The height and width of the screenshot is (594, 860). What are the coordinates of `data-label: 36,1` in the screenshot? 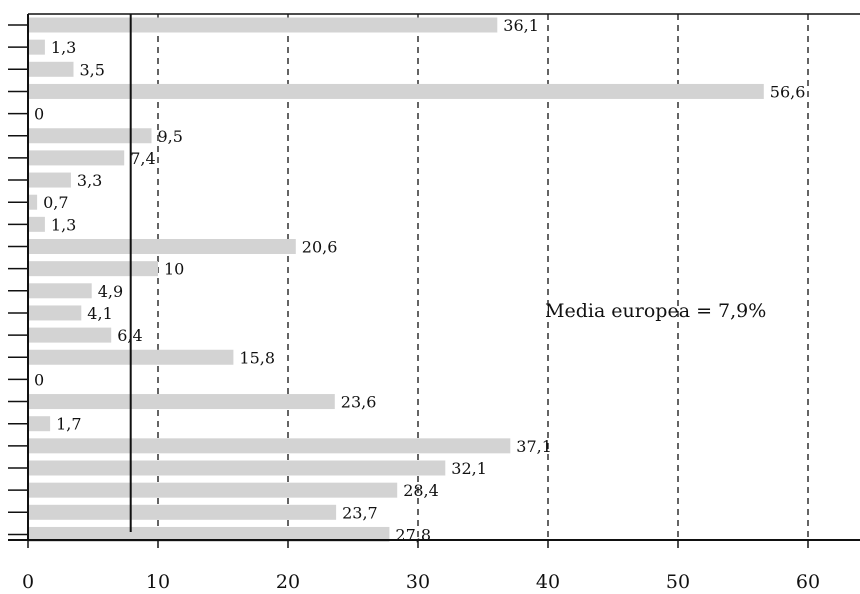 It's located at (521, 25).